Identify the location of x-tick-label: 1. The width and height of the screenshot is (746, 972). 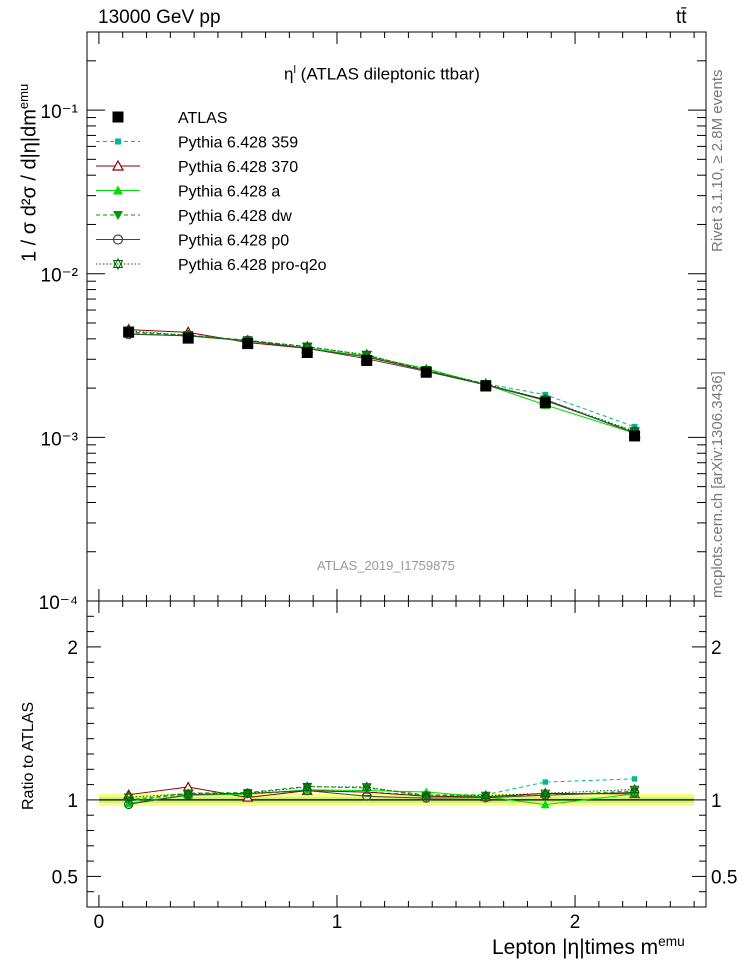
(337, 922).